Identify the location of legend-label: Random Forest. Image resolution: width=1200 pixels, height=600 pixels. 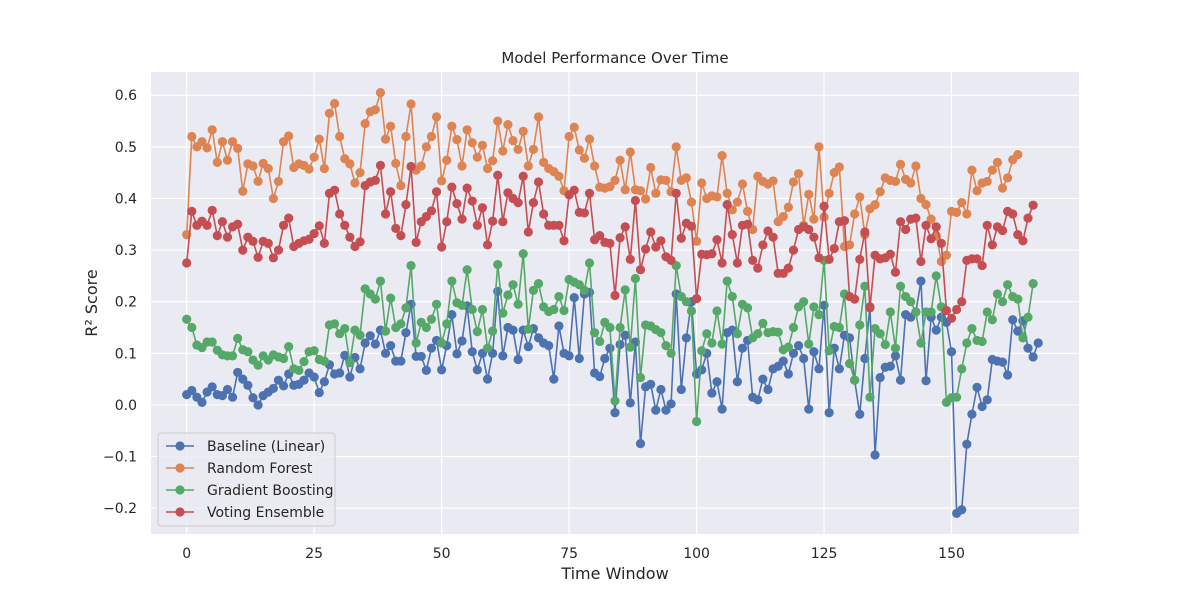
(260, 469).